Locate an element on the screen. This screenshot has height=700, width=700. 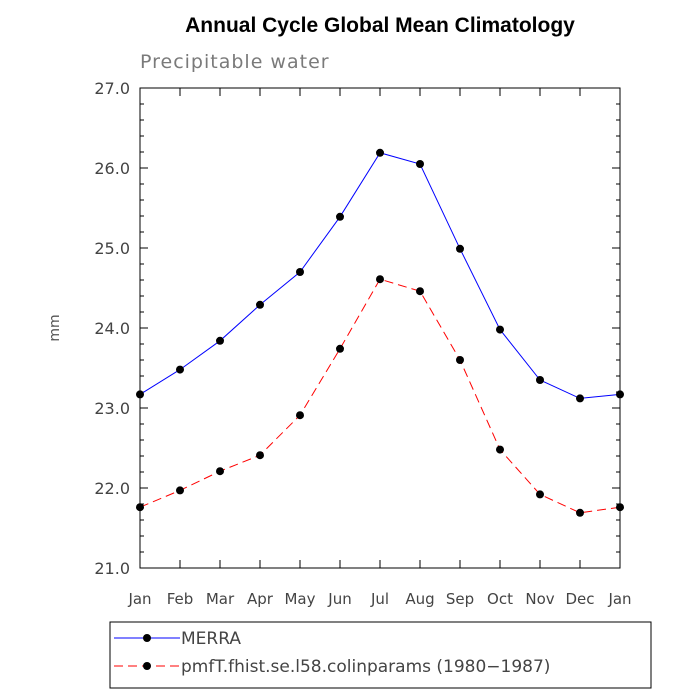
x-tick-label: Jul is located at coordinates (379, 599).